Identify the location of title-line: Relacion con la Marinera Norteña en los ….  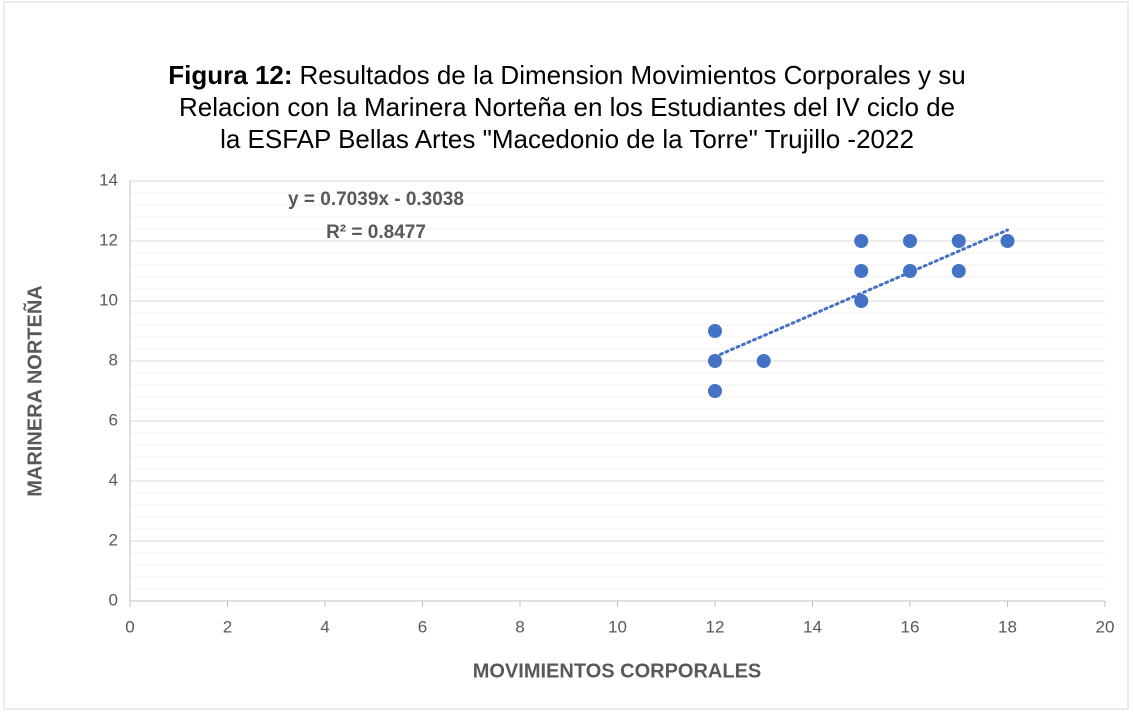
(567, 107).